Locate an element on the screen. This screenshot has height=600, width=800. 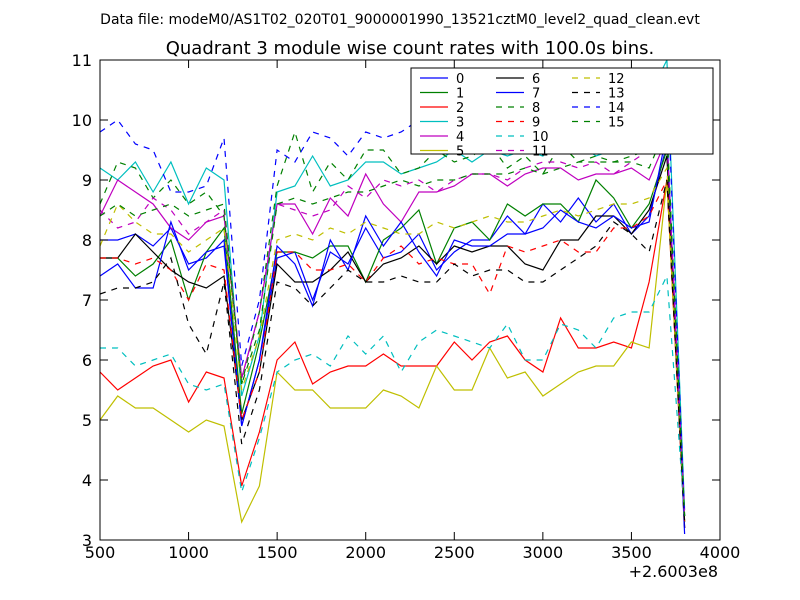
legend-label: 10 is located at coordinates (540, 137).